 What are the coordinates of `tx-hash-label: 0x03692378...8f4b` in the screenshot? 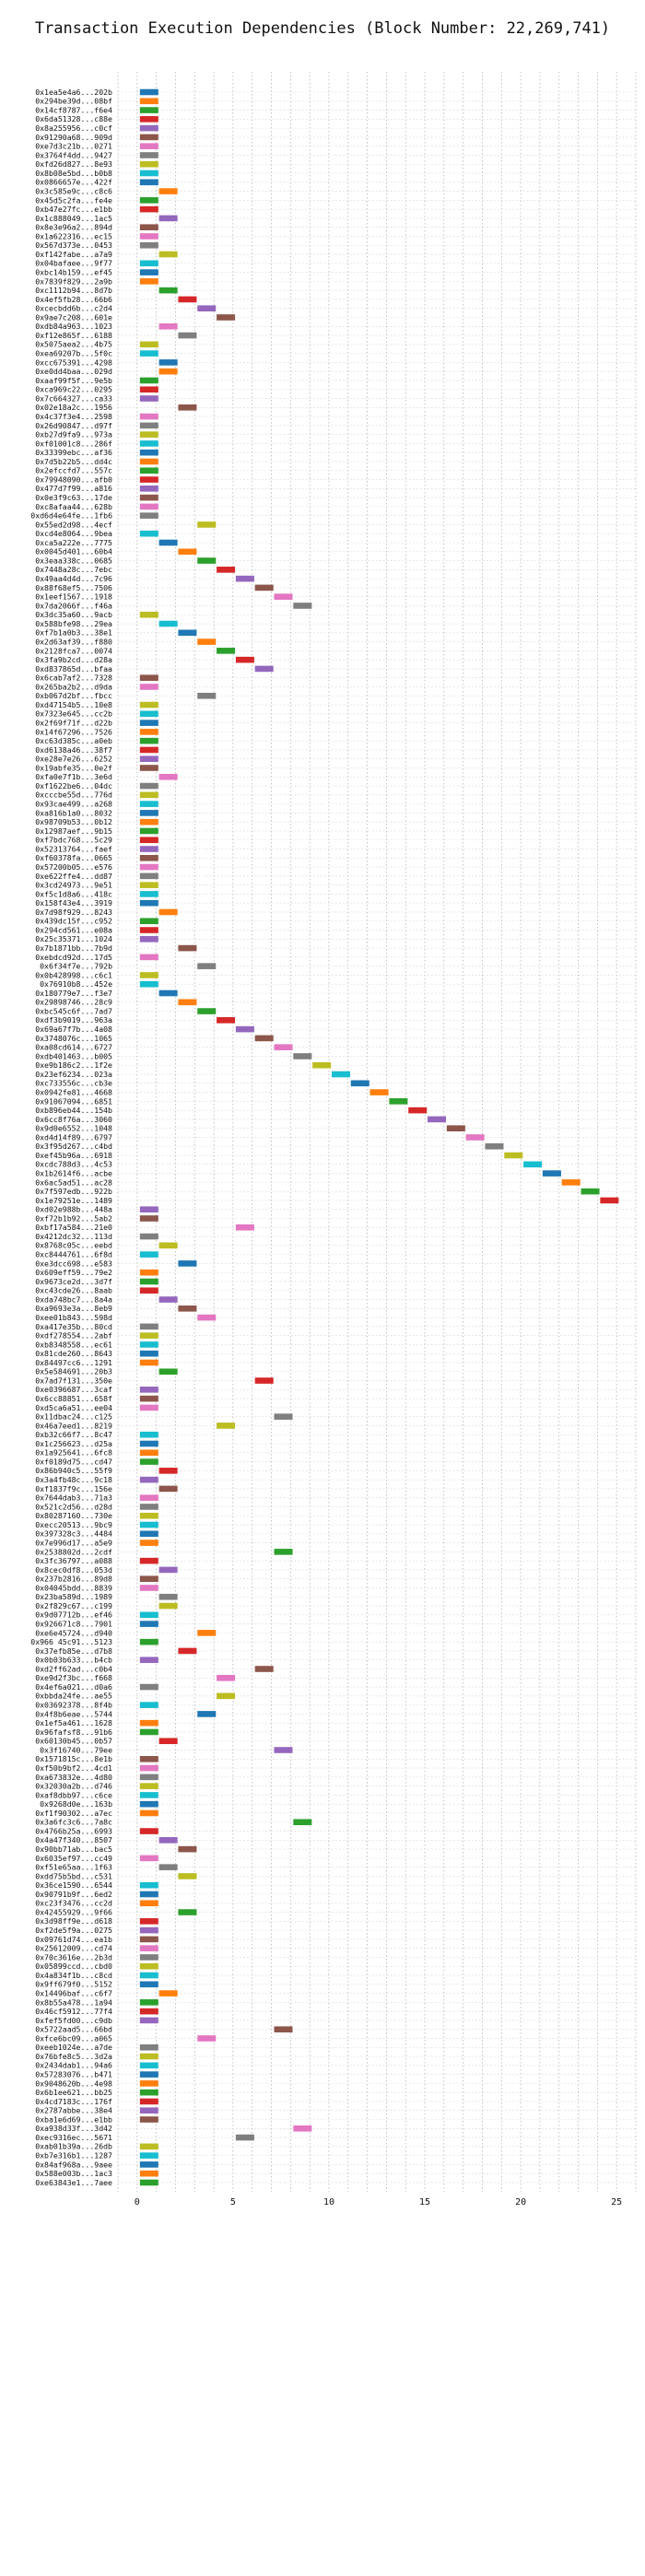 It's located at (73, 1705).